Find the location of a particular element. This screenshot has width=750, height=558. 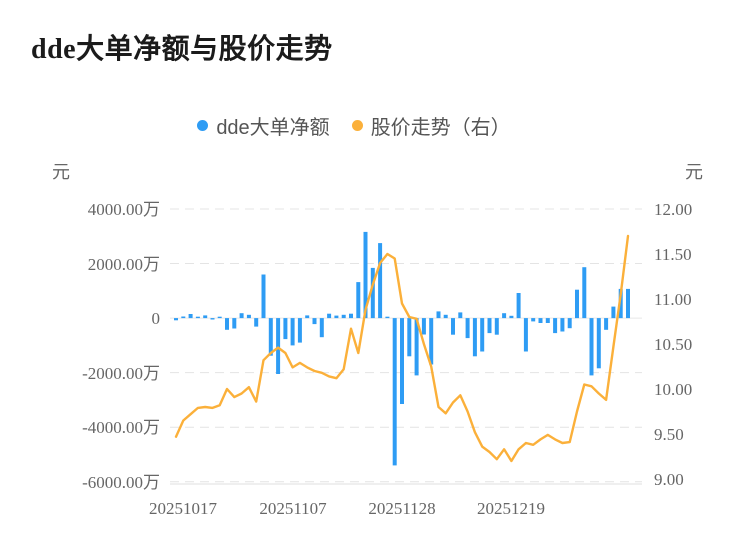

legend-item-price: 股价走势（右） is located at coordinates (431, 125).